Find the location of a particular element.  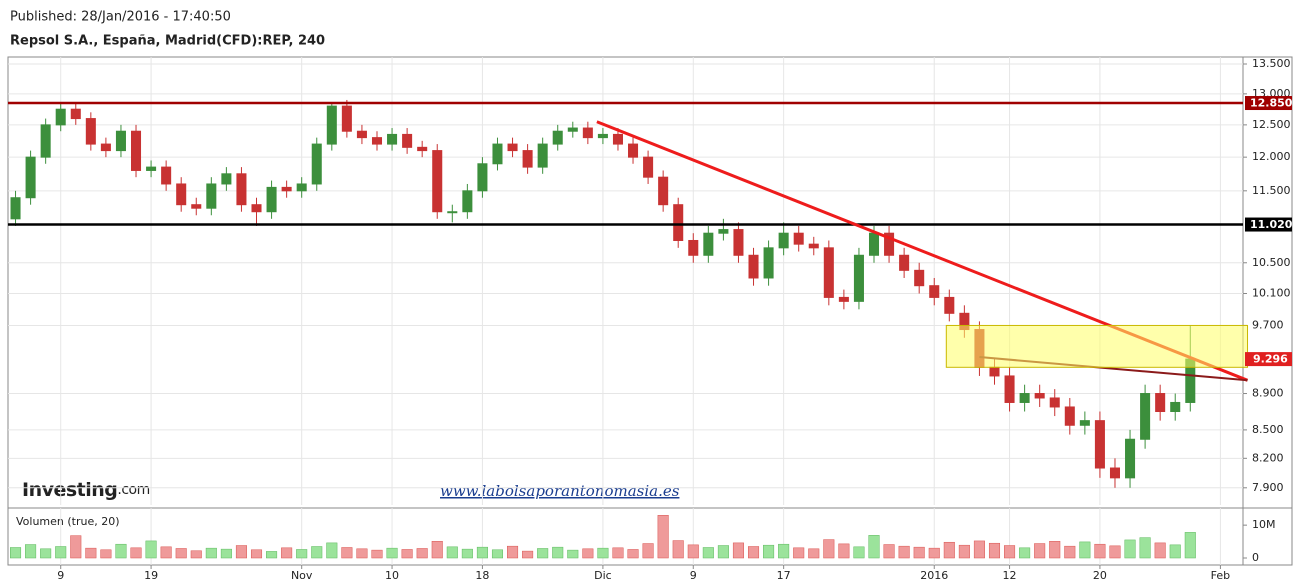

y-tick-label: 13.500 is located at coordinates (1271, 63).